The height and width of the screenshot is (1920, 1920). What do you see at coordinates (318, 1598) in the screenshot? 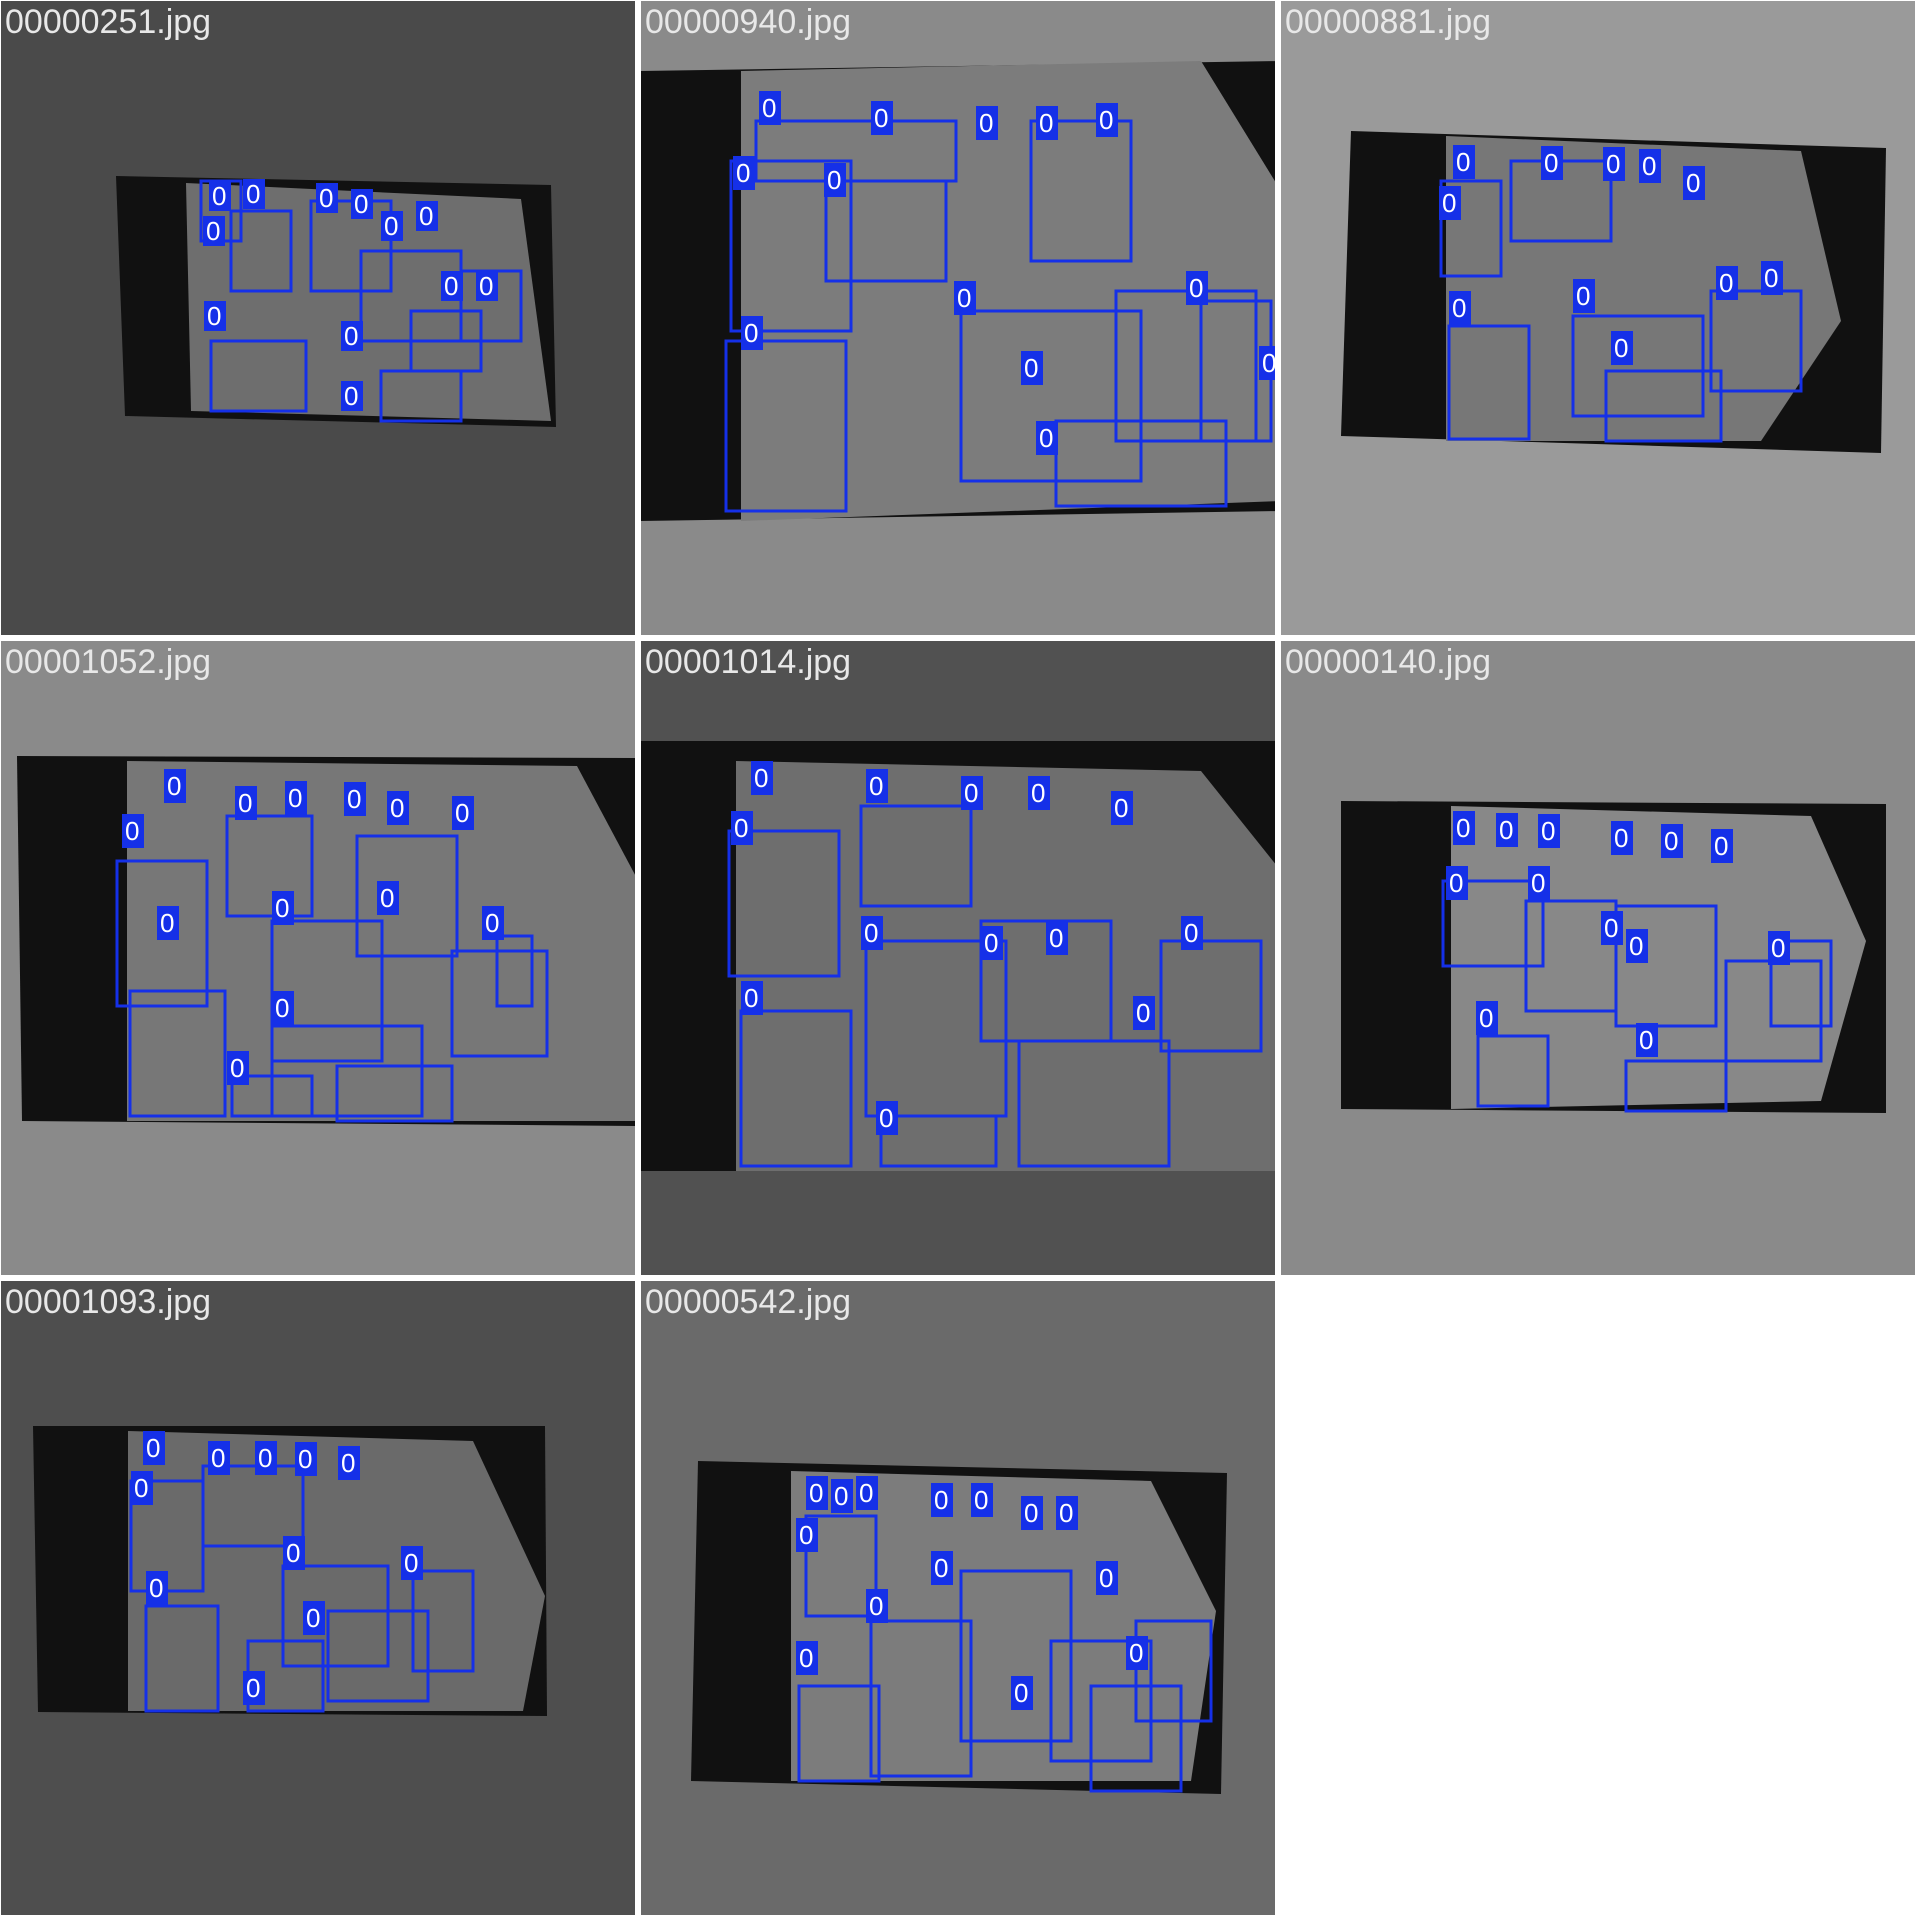
I see `mosaic-tile: 00001093.jpg 0 0 0 0 0 0 0 0 0` at bounding box center [318, 1598].